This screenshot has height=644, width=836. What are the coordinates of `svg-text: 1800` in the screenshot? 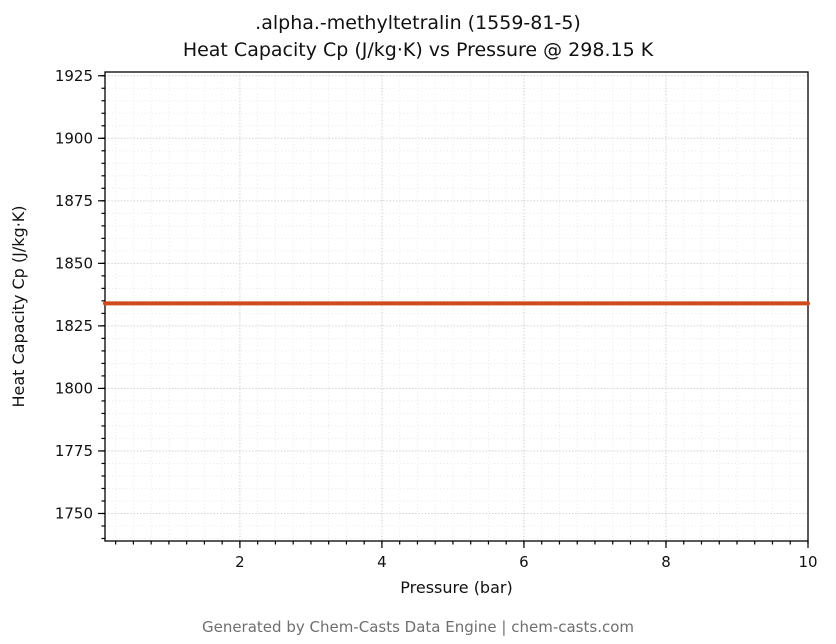 It's located at (74, 388).